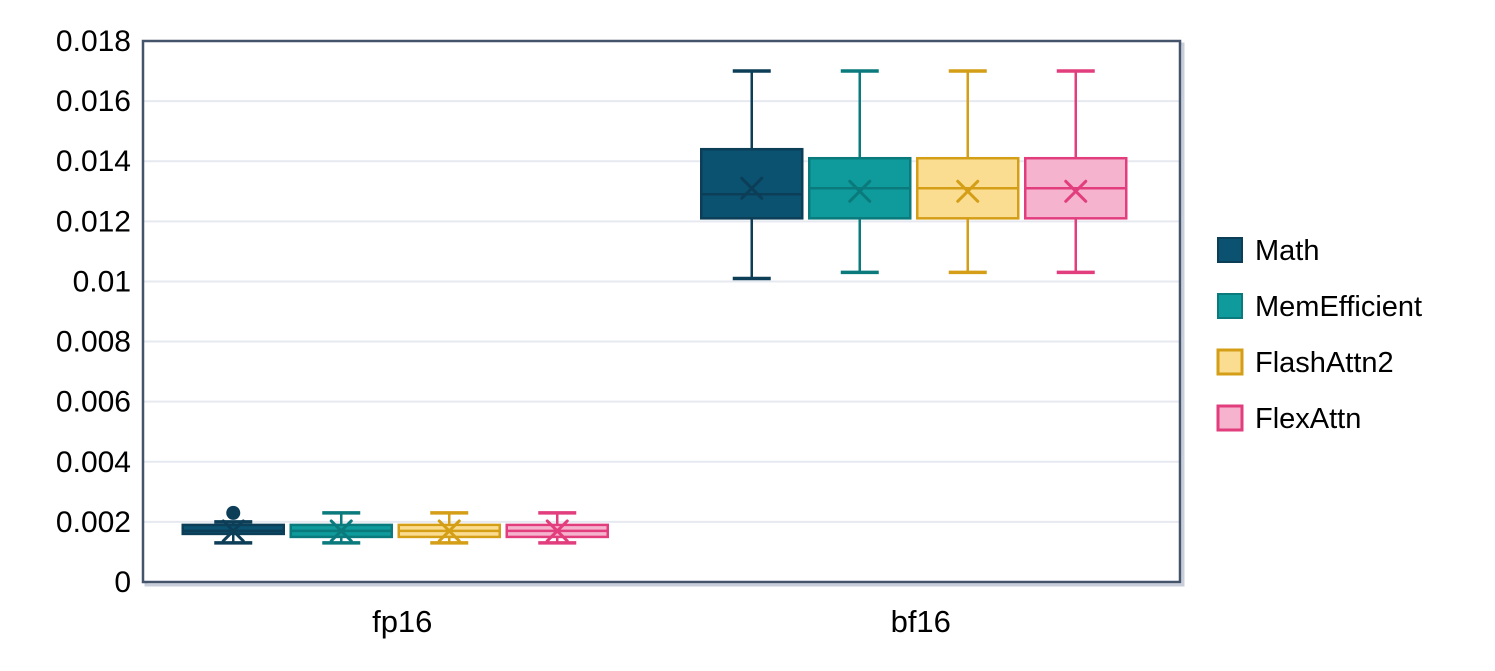 The image size is (1495, 671). I want to click on legend-swatch-flexattn-icon, so click(1230, 418).